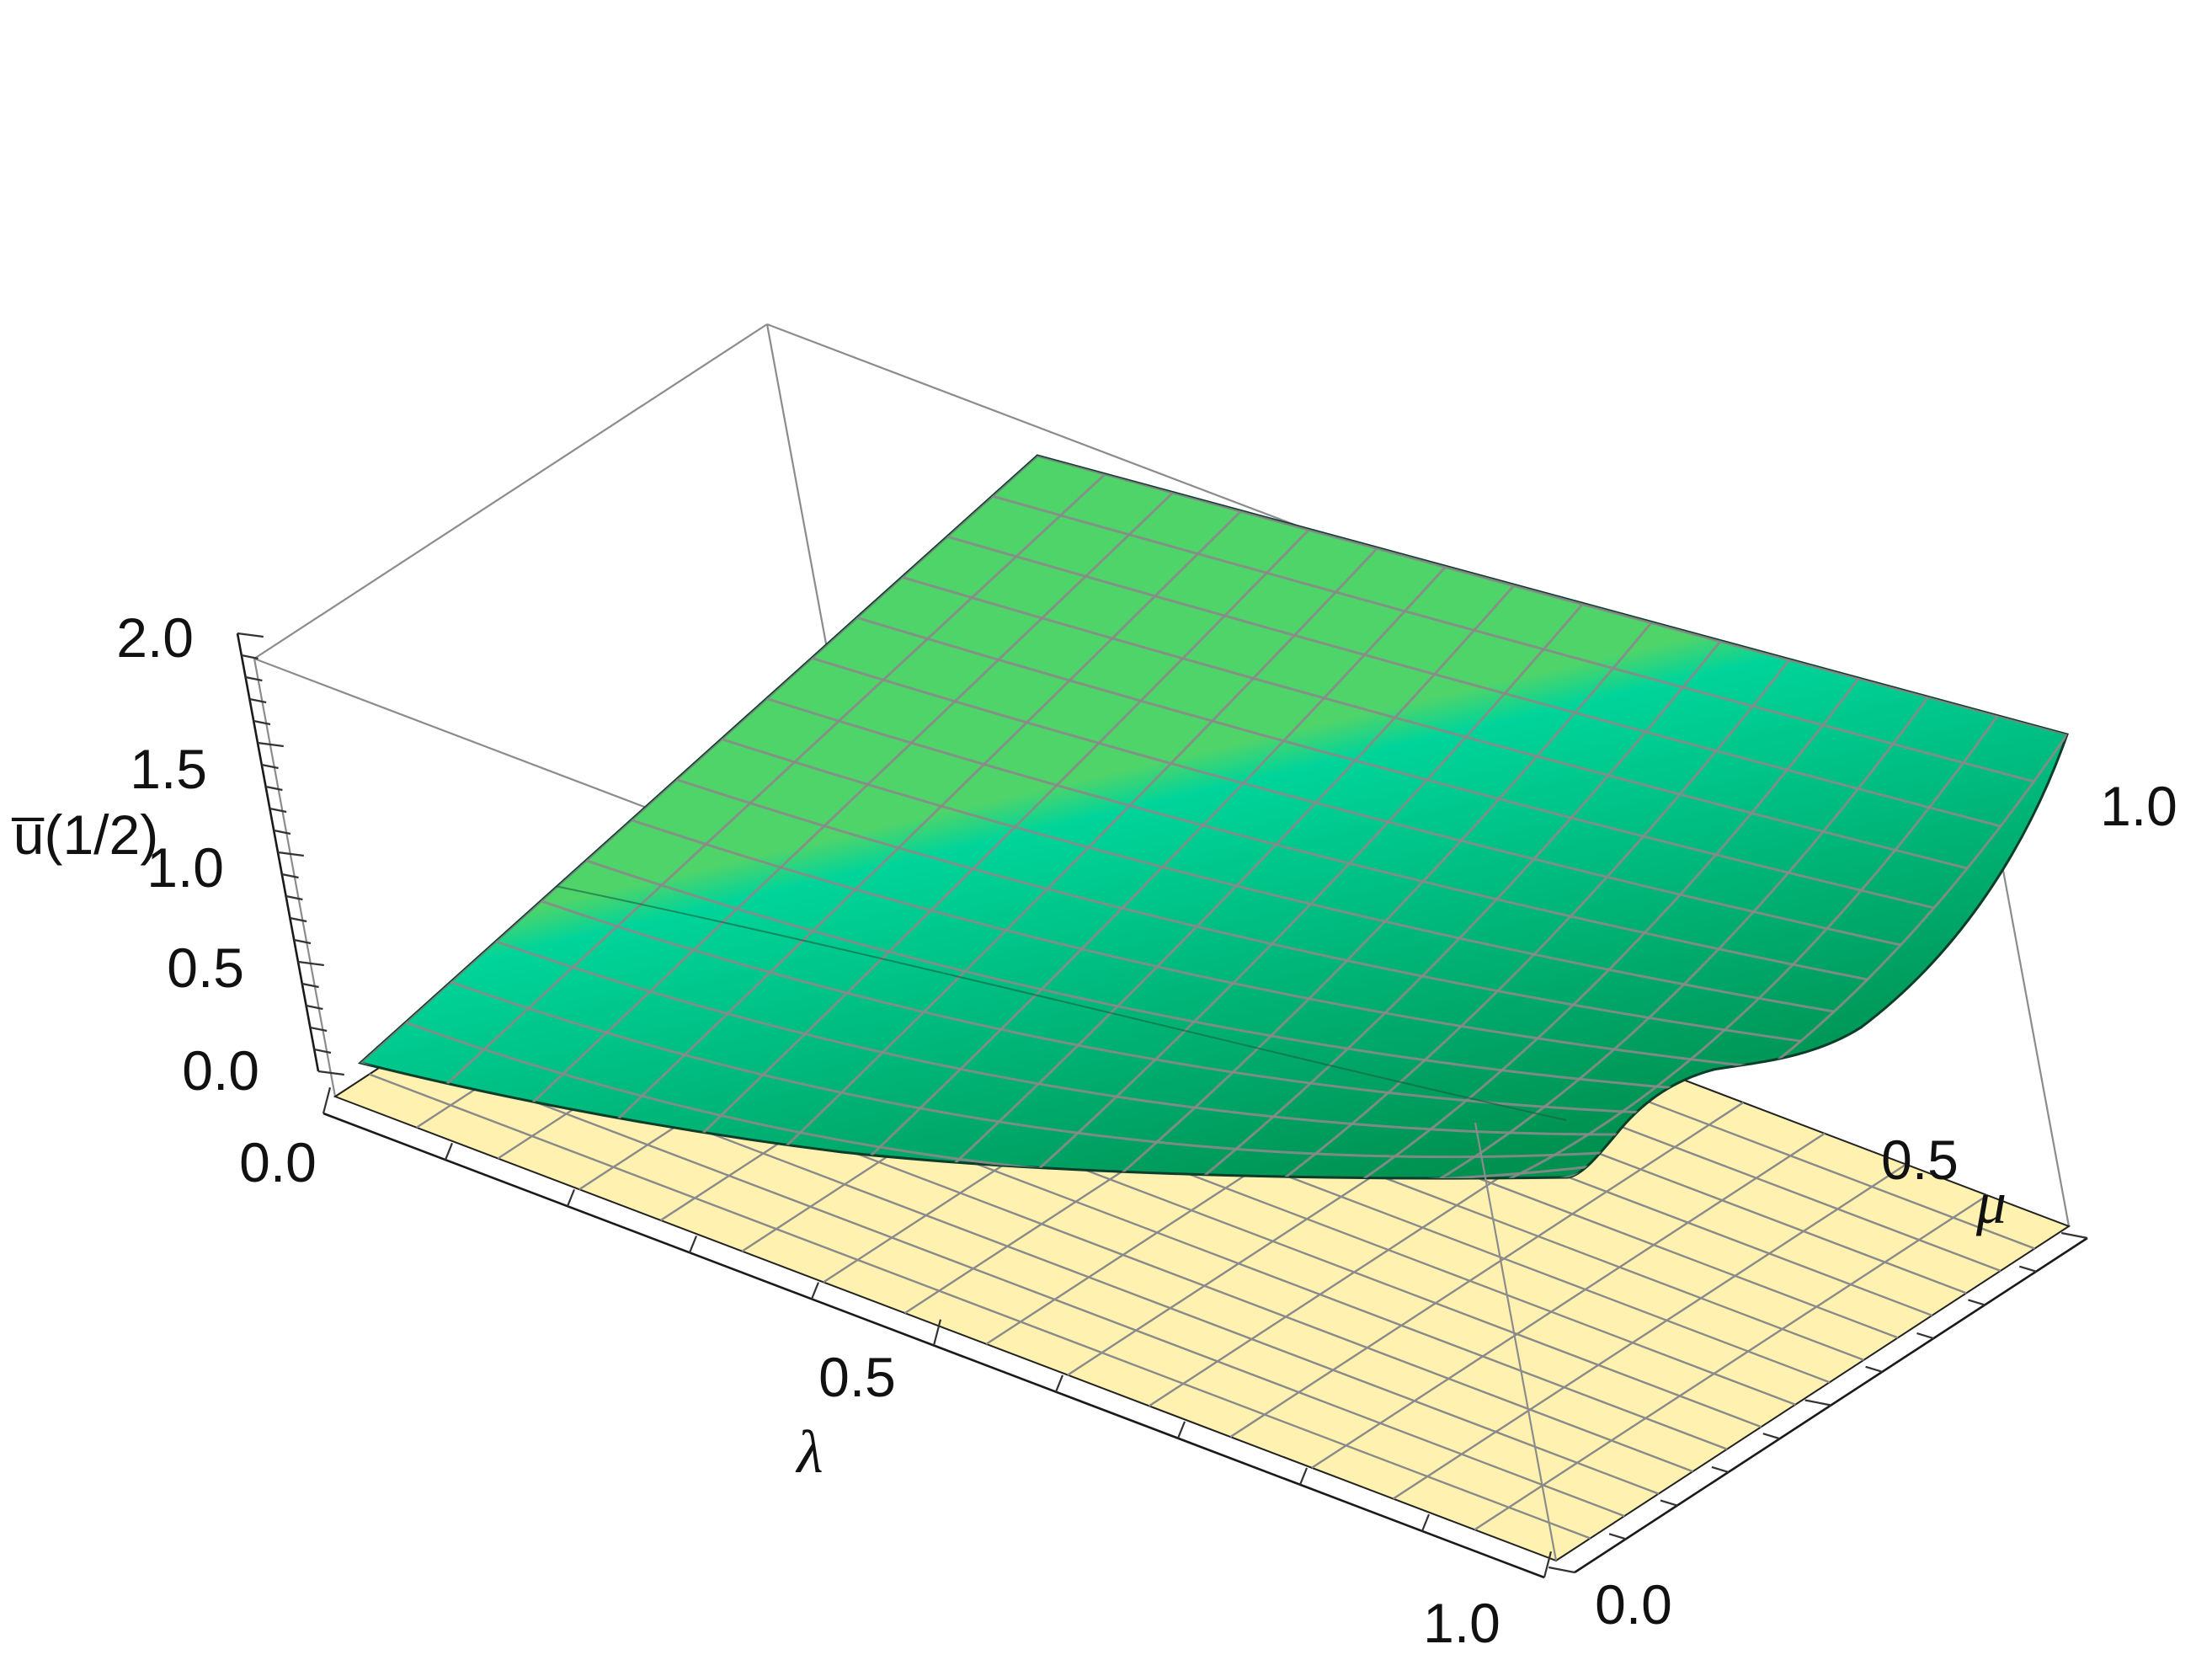  Describe the element at coordinates (1634, 1604) in the screenshot. I see `mu-tick-label: 0.0` at that location.